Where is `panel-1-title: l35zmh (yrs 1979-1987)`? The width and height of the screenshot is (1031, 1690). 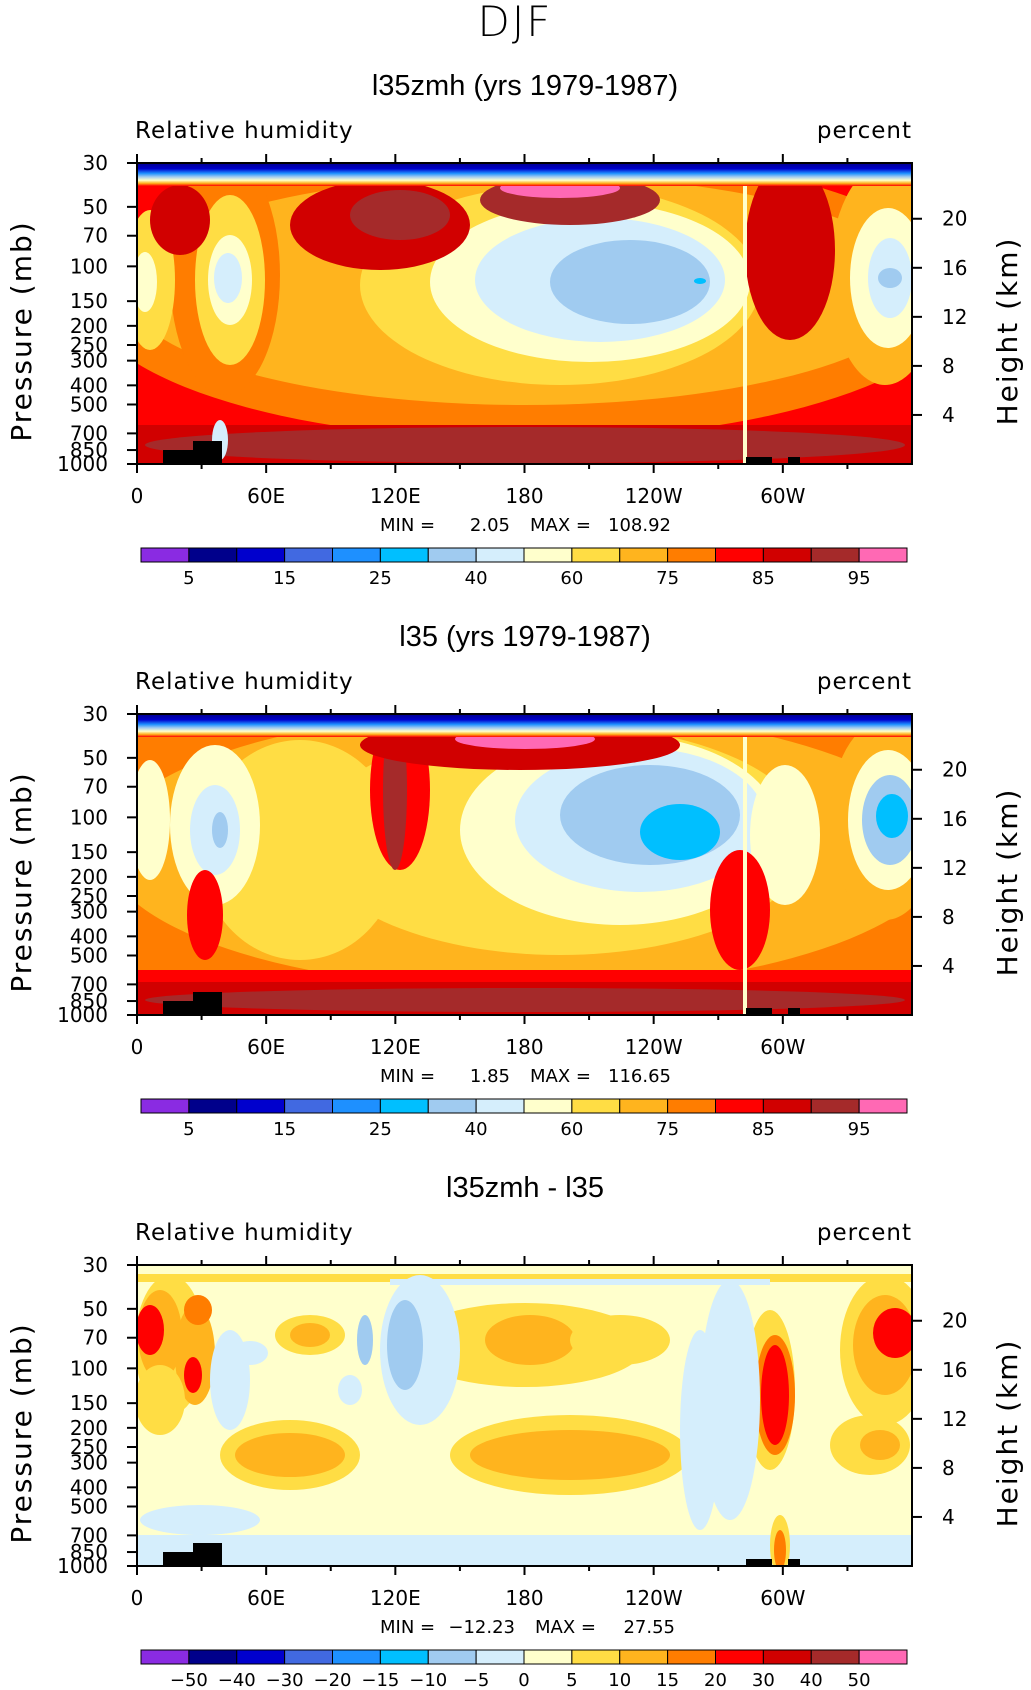 panel-1-title: l35zmh (yrs 1979-1987) is located at coordinates (525, 86).